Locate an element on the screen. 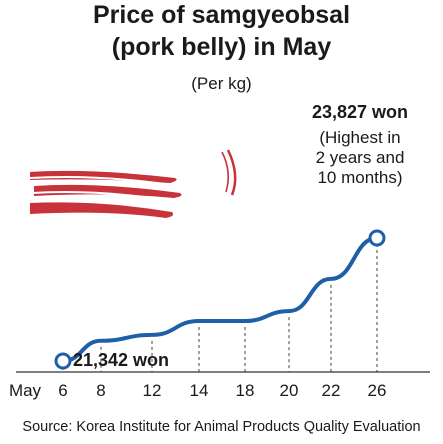 The image size is (443, 444). peak-note-line: 10 months) is located at coordinates (360, 177).